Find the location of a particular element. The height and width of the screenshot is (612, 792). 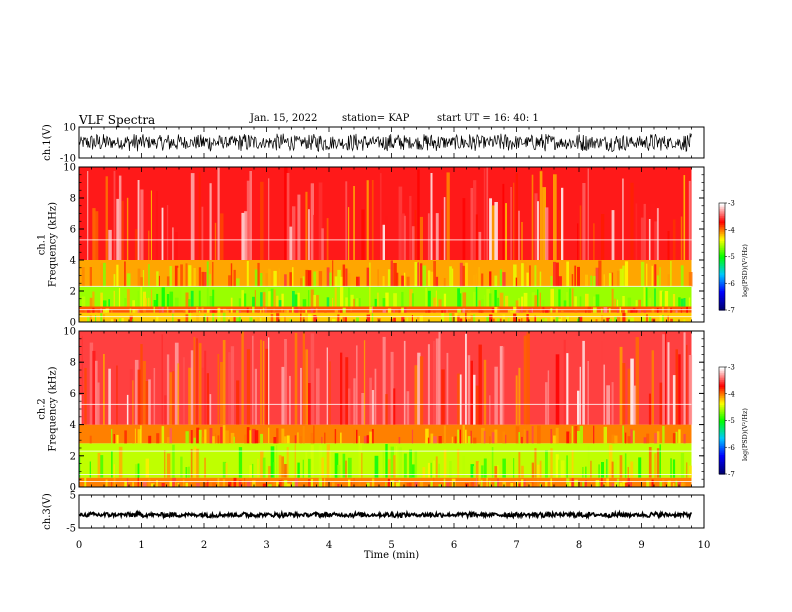

ch2-spectrogram-ytick: 0 is located at coordinates (73, 488).